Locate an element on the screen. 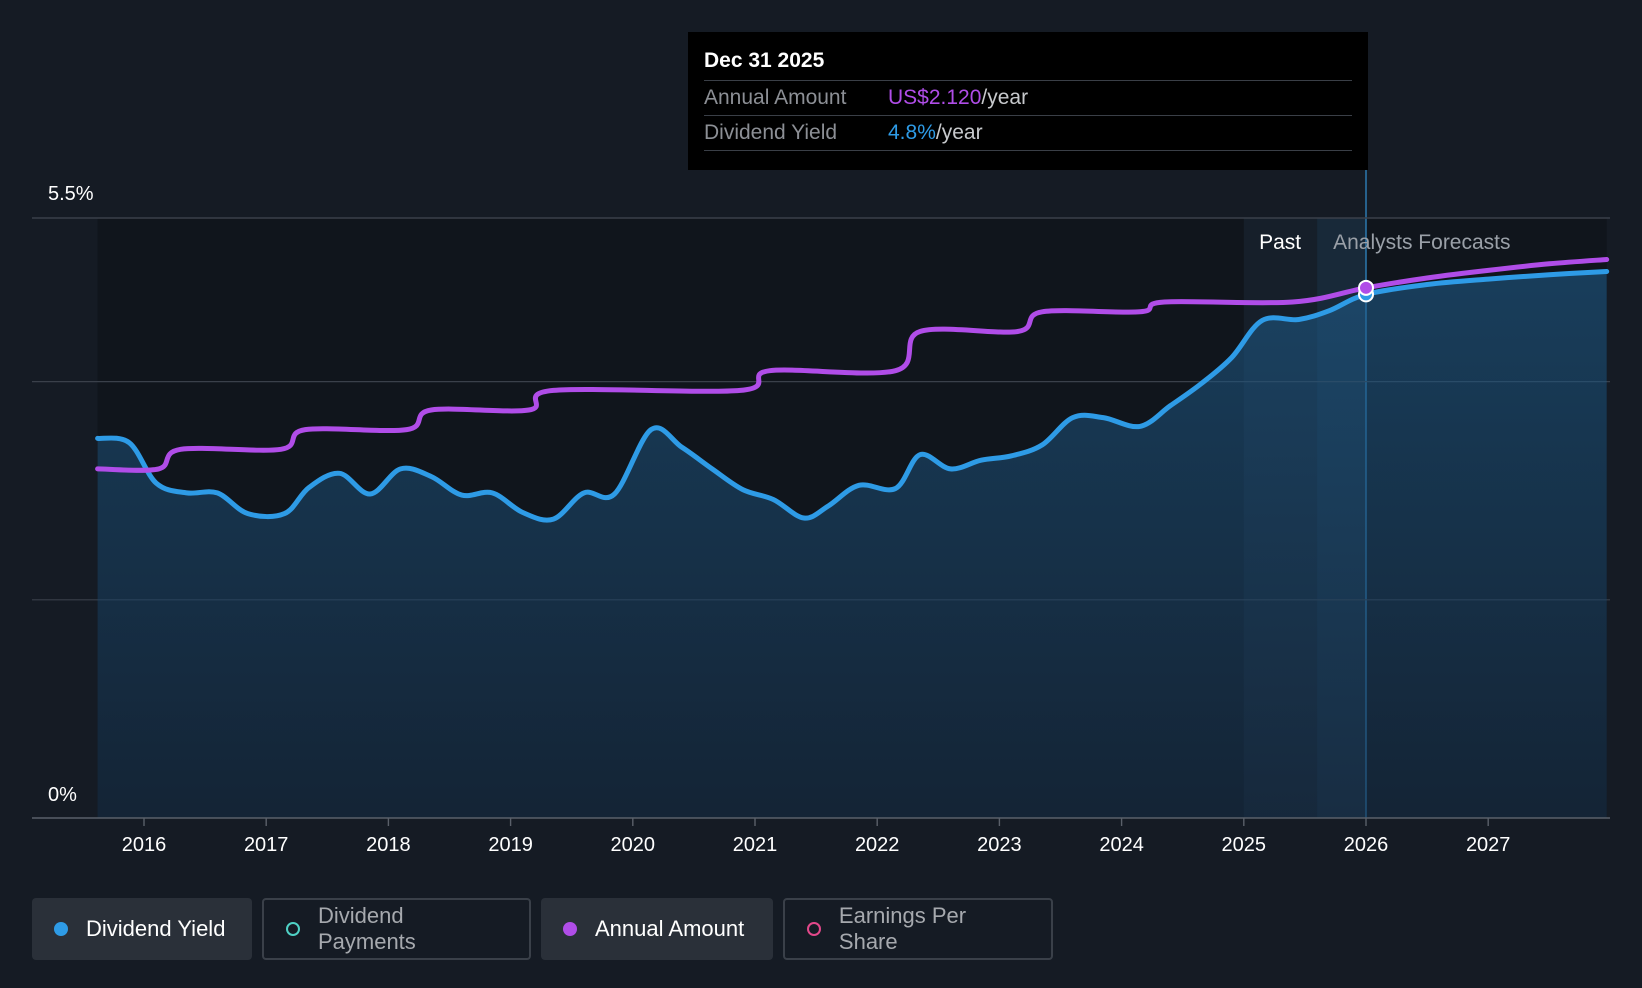  legend-earnings-per-share-button: Earnings Per Share is located at coordinates (918, 929).